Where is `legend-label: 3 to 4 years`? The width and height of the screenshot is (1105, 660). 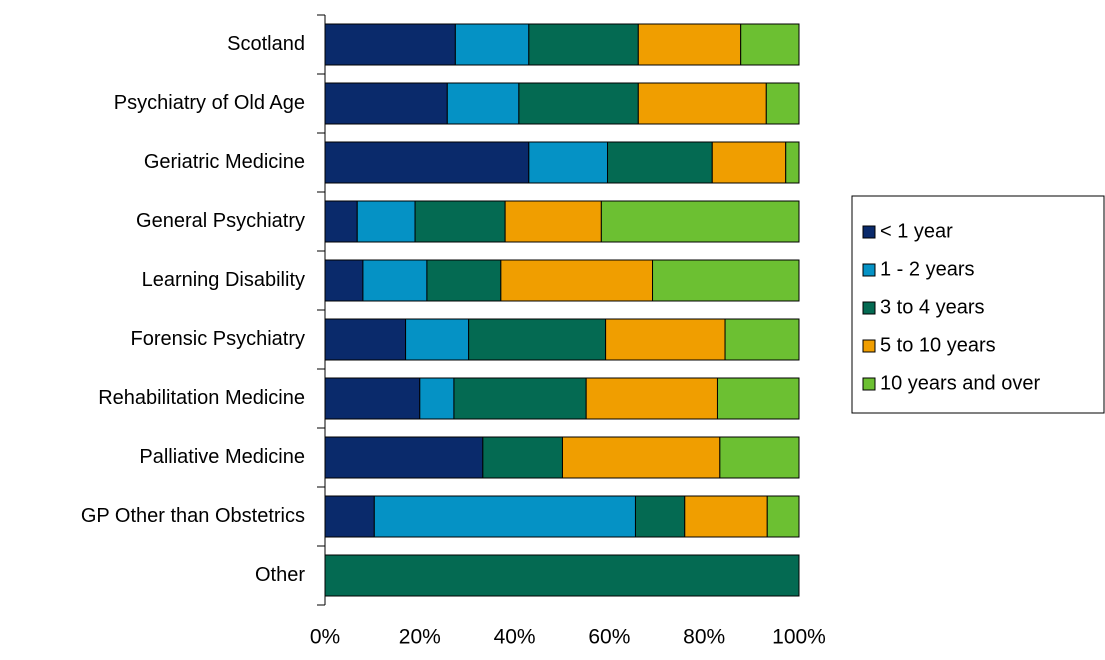 legend-label: 3 to 4 years is located at coordinates (932, 307).